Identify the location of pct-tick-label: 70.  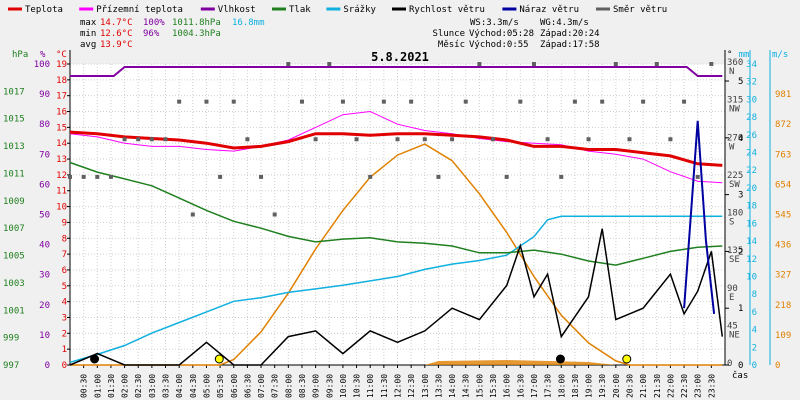
(44, 155).